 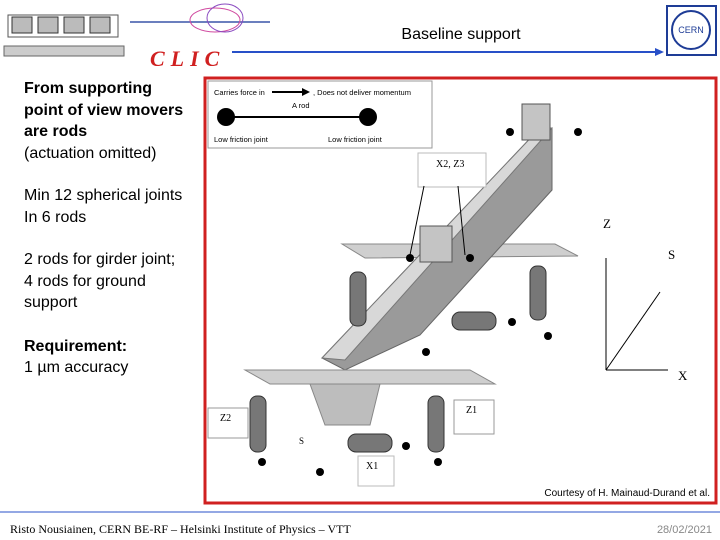 What do you see at coordinates (461, 34) in the screenshot?
I see `slide-title: Baseline support` at bounding box center [461, 34].